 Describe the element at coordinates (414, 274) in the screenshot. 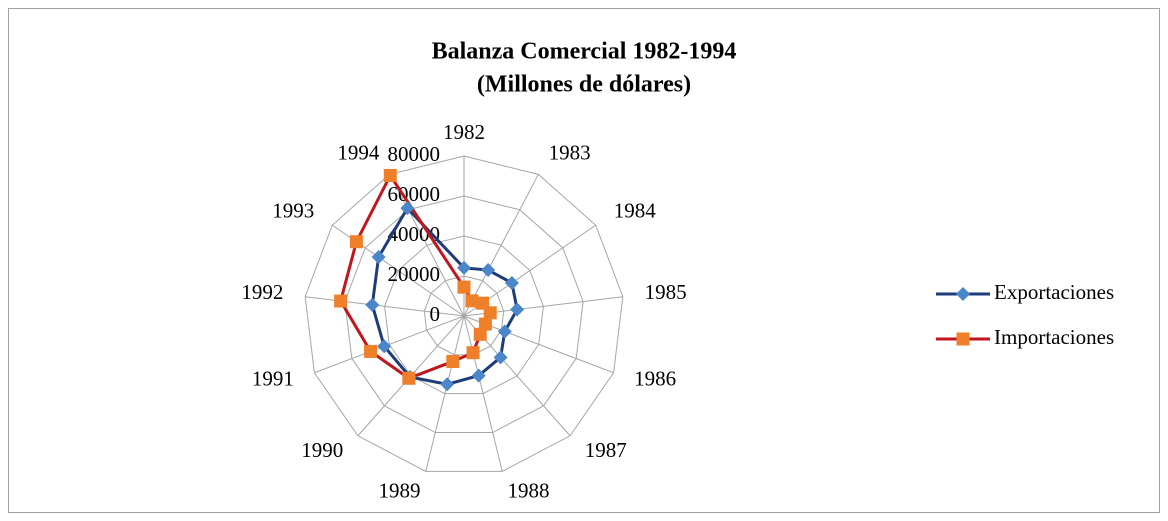

I see `y-tick-label: 20000` at that location.